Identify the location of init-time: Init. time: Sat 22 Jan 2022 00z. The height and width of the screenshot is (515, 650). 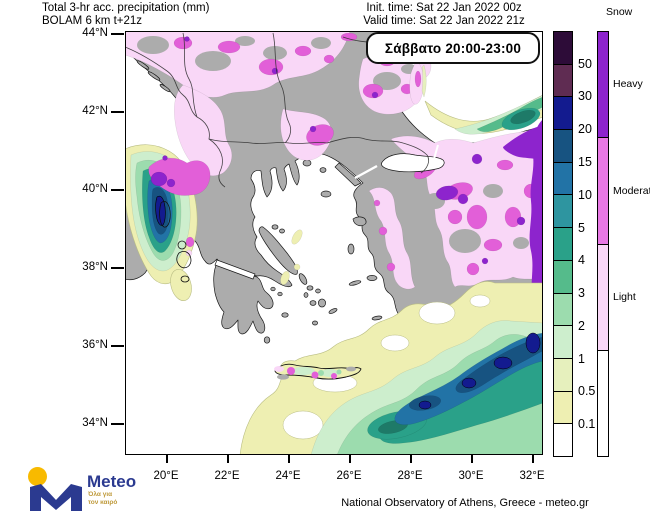
(444, 8).